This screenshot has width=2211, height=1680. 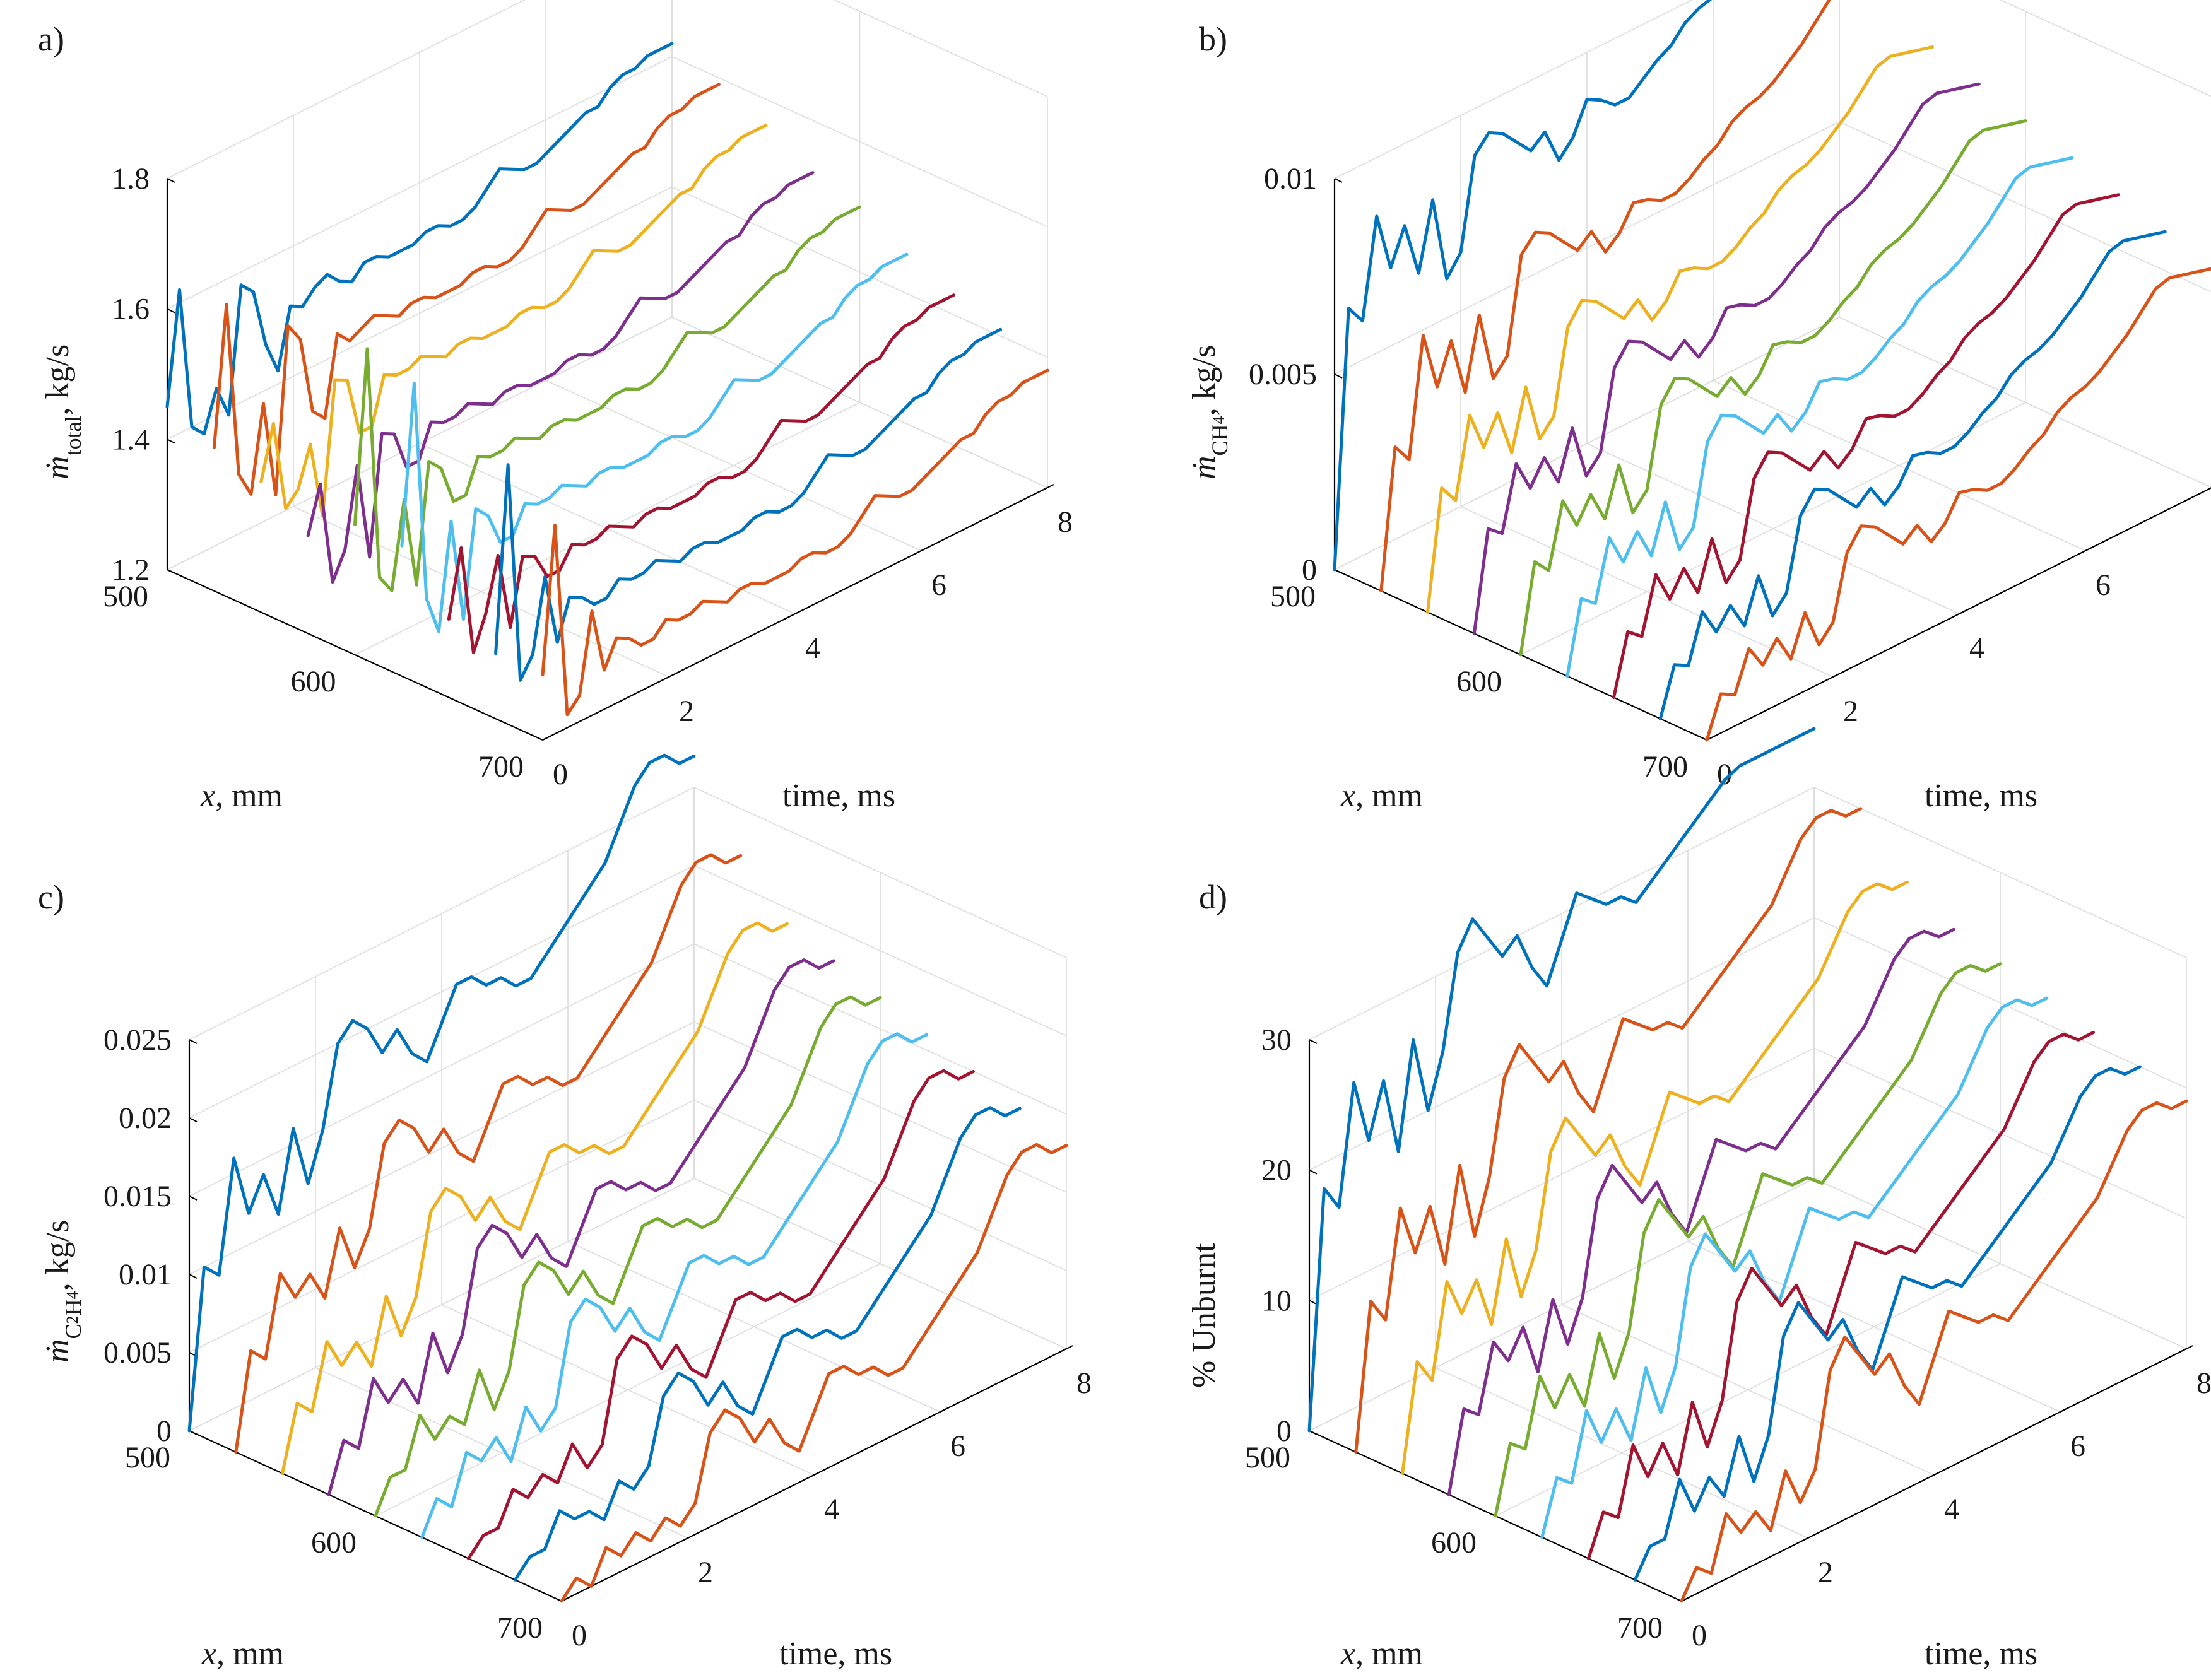 I want to click on panel-label: b), so click(x=1213, y=39).